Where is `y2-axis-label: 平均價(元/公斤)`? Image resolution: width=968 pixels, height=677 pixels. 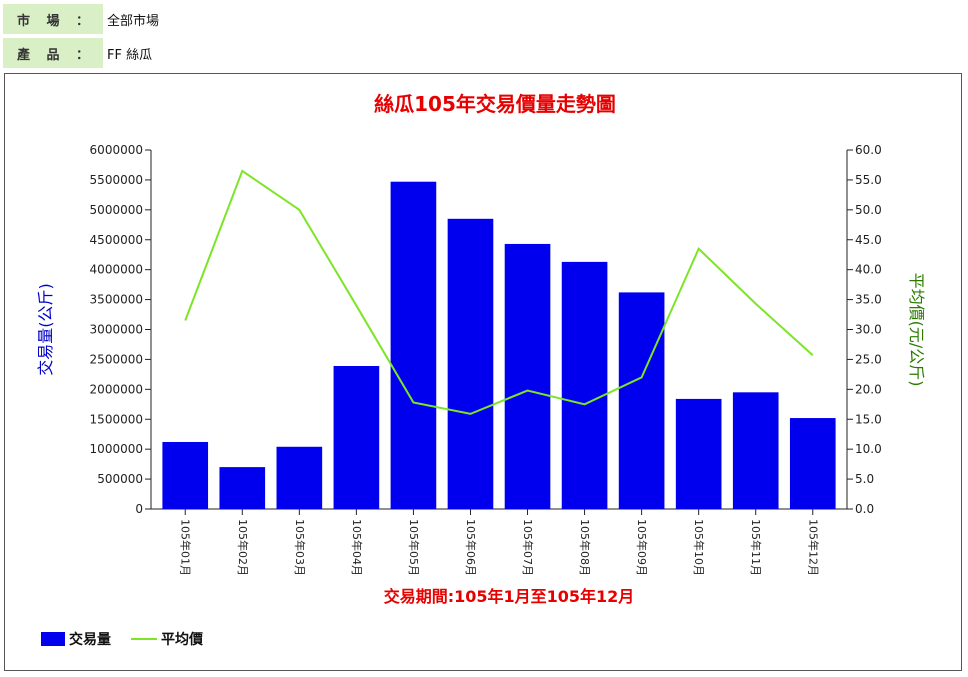
y2-axis-label: 平均價(元/公斤) is located at coordinates (916, 330).